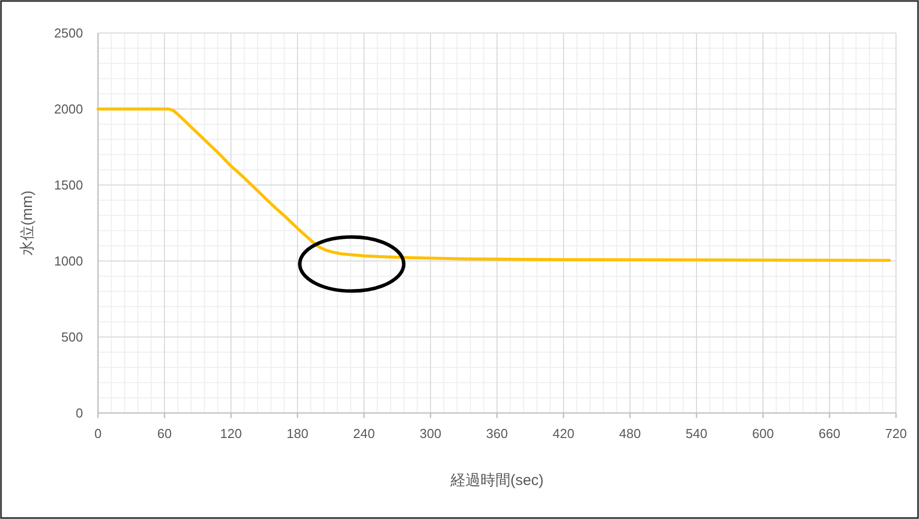 Image resolution: width=919 pixels, height=519 pixels. Describe the element at coordinates (68, 109) in the screenshot. I see `y-tick-label: 2000` at that location.